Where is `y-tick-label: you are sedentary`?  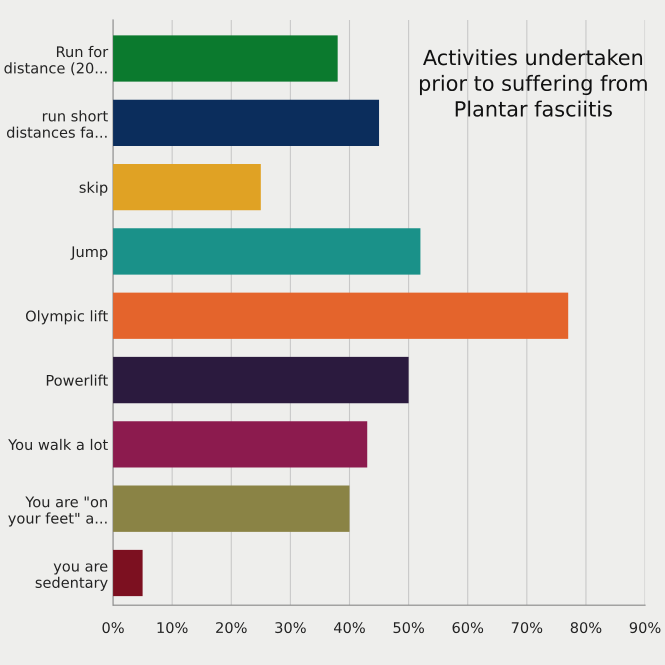 y-tick-label: you are sedentary is located at coordinates (72, 577).